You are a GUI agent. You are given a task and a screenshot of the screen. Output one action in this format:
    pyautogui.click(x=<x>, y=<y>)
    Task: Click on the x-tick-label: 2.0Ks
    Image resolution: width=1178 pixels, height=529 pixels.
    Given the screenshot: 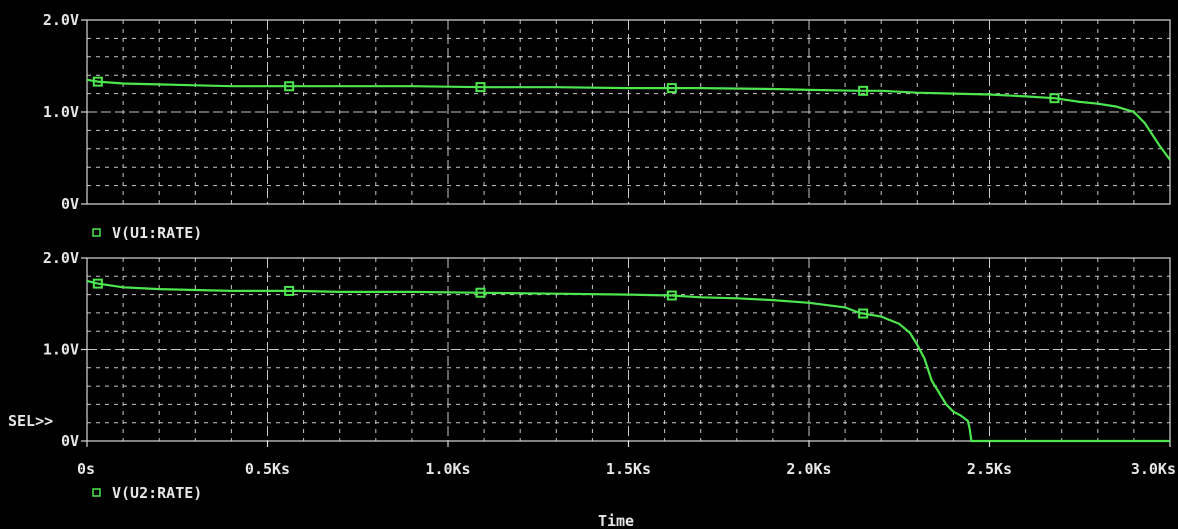 What is the action you would take?
    pyautogui.click(x=808, y=469)
    